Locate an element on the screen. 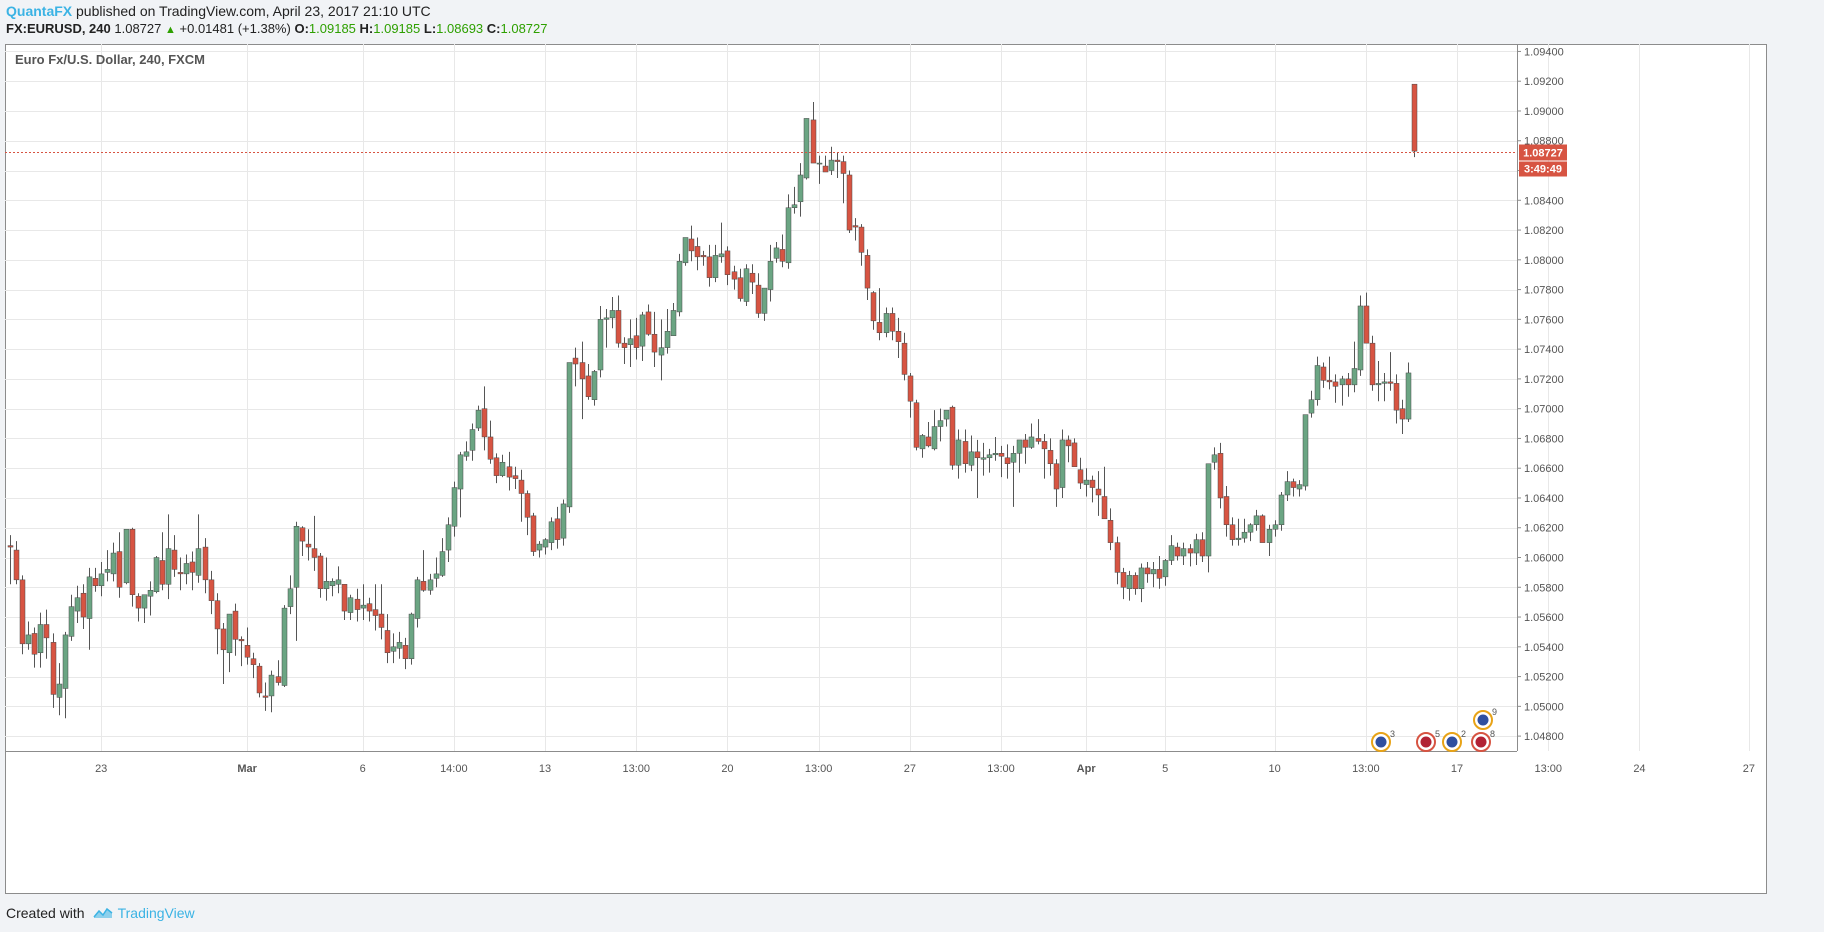  last-price-label-bg is located at coordinates (1543, 152).